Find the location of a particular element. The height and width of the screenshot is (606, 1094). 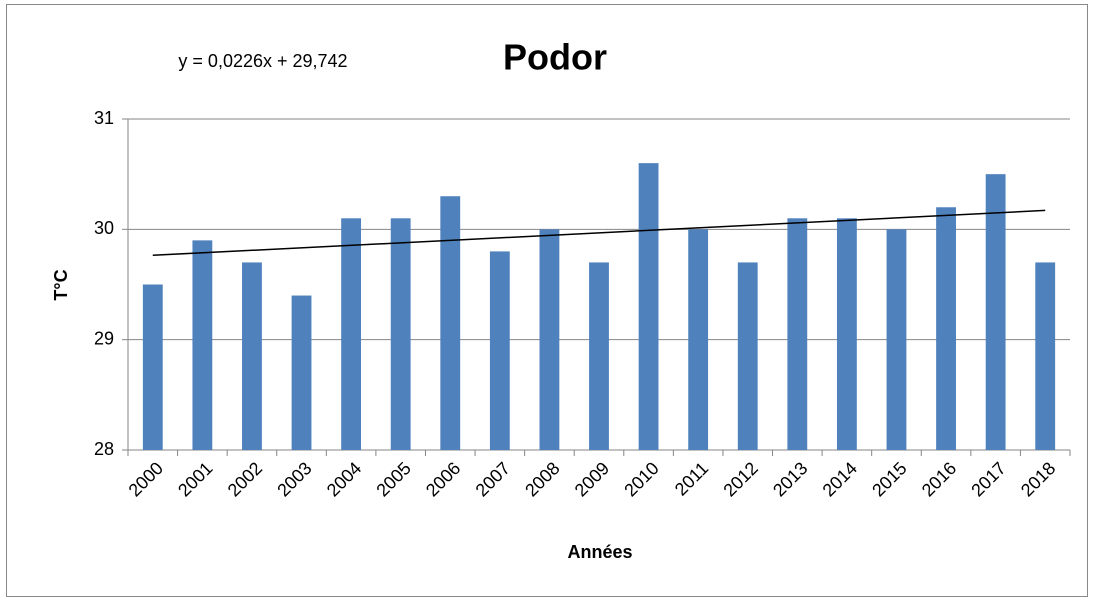

y-tick-label: 30 is located at coordinates (104, 228).